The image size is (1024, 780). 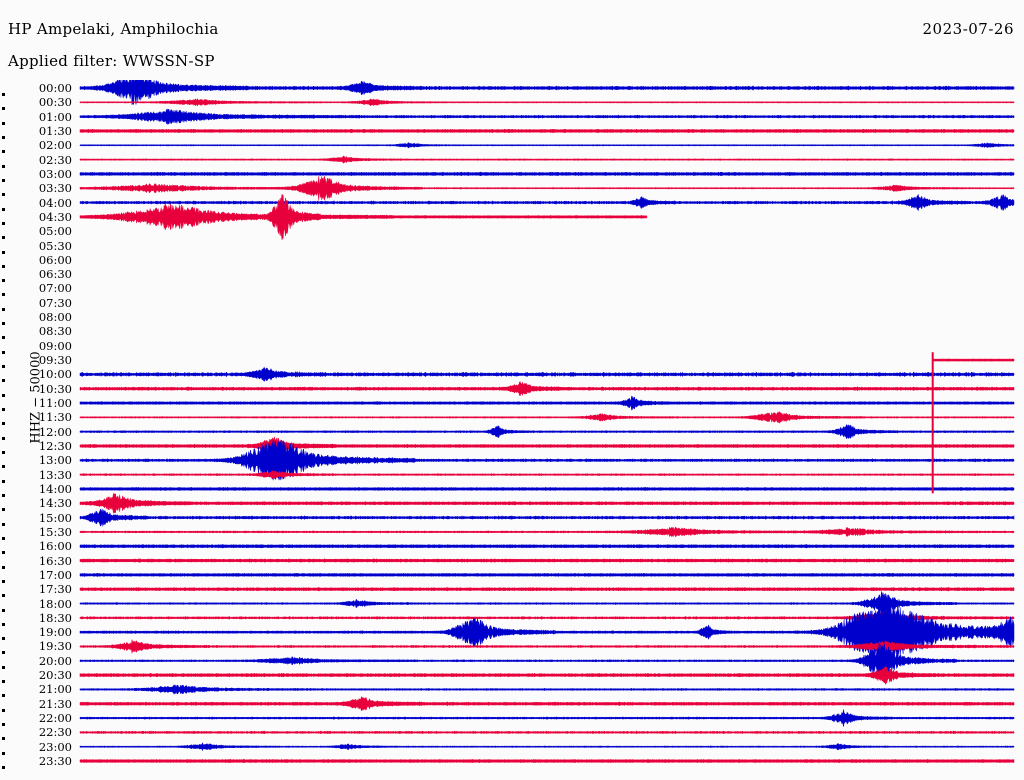 What do you see at coordinates (55, 689) in the screenshot?
I see `time-label: 21:00` at bounding box center [55, 689].